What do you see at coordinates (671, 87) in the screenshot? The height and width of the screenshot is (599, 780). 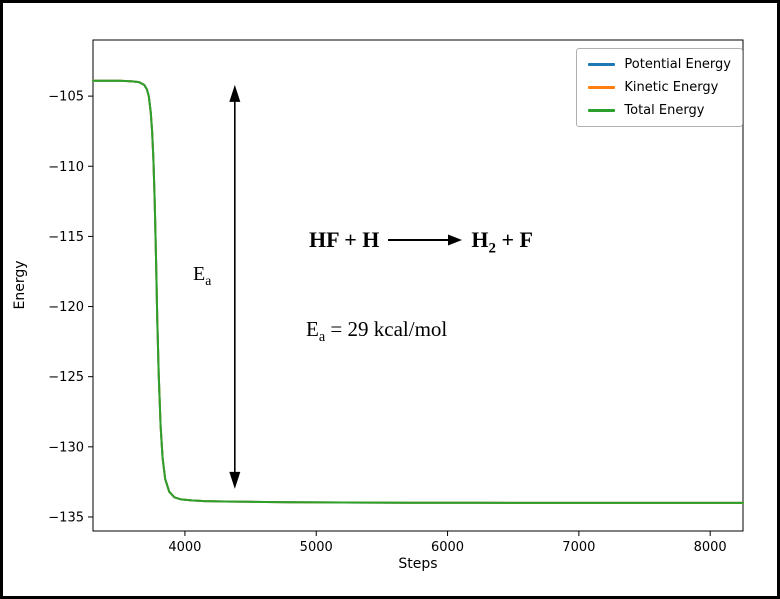 I see `legend-label-kinetic-energy: Kinetic Energy` at bounding box center [671, 87].